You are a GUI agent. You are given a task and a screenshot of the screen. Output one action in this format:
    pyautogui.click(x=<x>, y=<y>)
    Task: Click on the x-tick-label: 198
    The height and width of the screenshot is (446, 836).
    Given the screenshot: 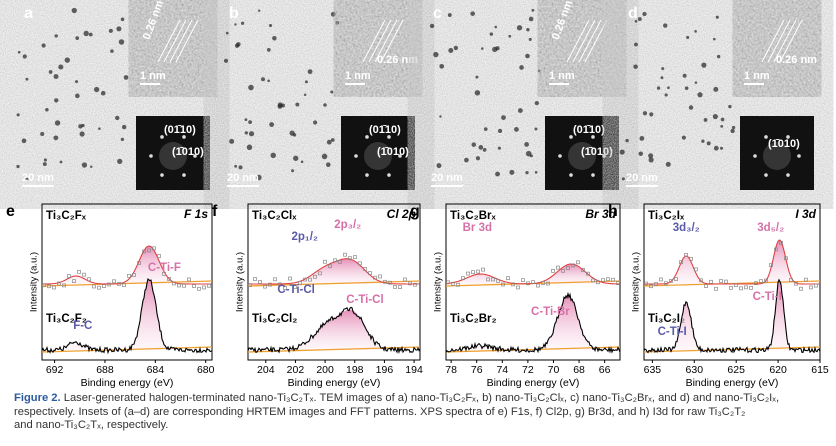 What is the action you would take?
    pyautogui.click(x=355, y=370)
    